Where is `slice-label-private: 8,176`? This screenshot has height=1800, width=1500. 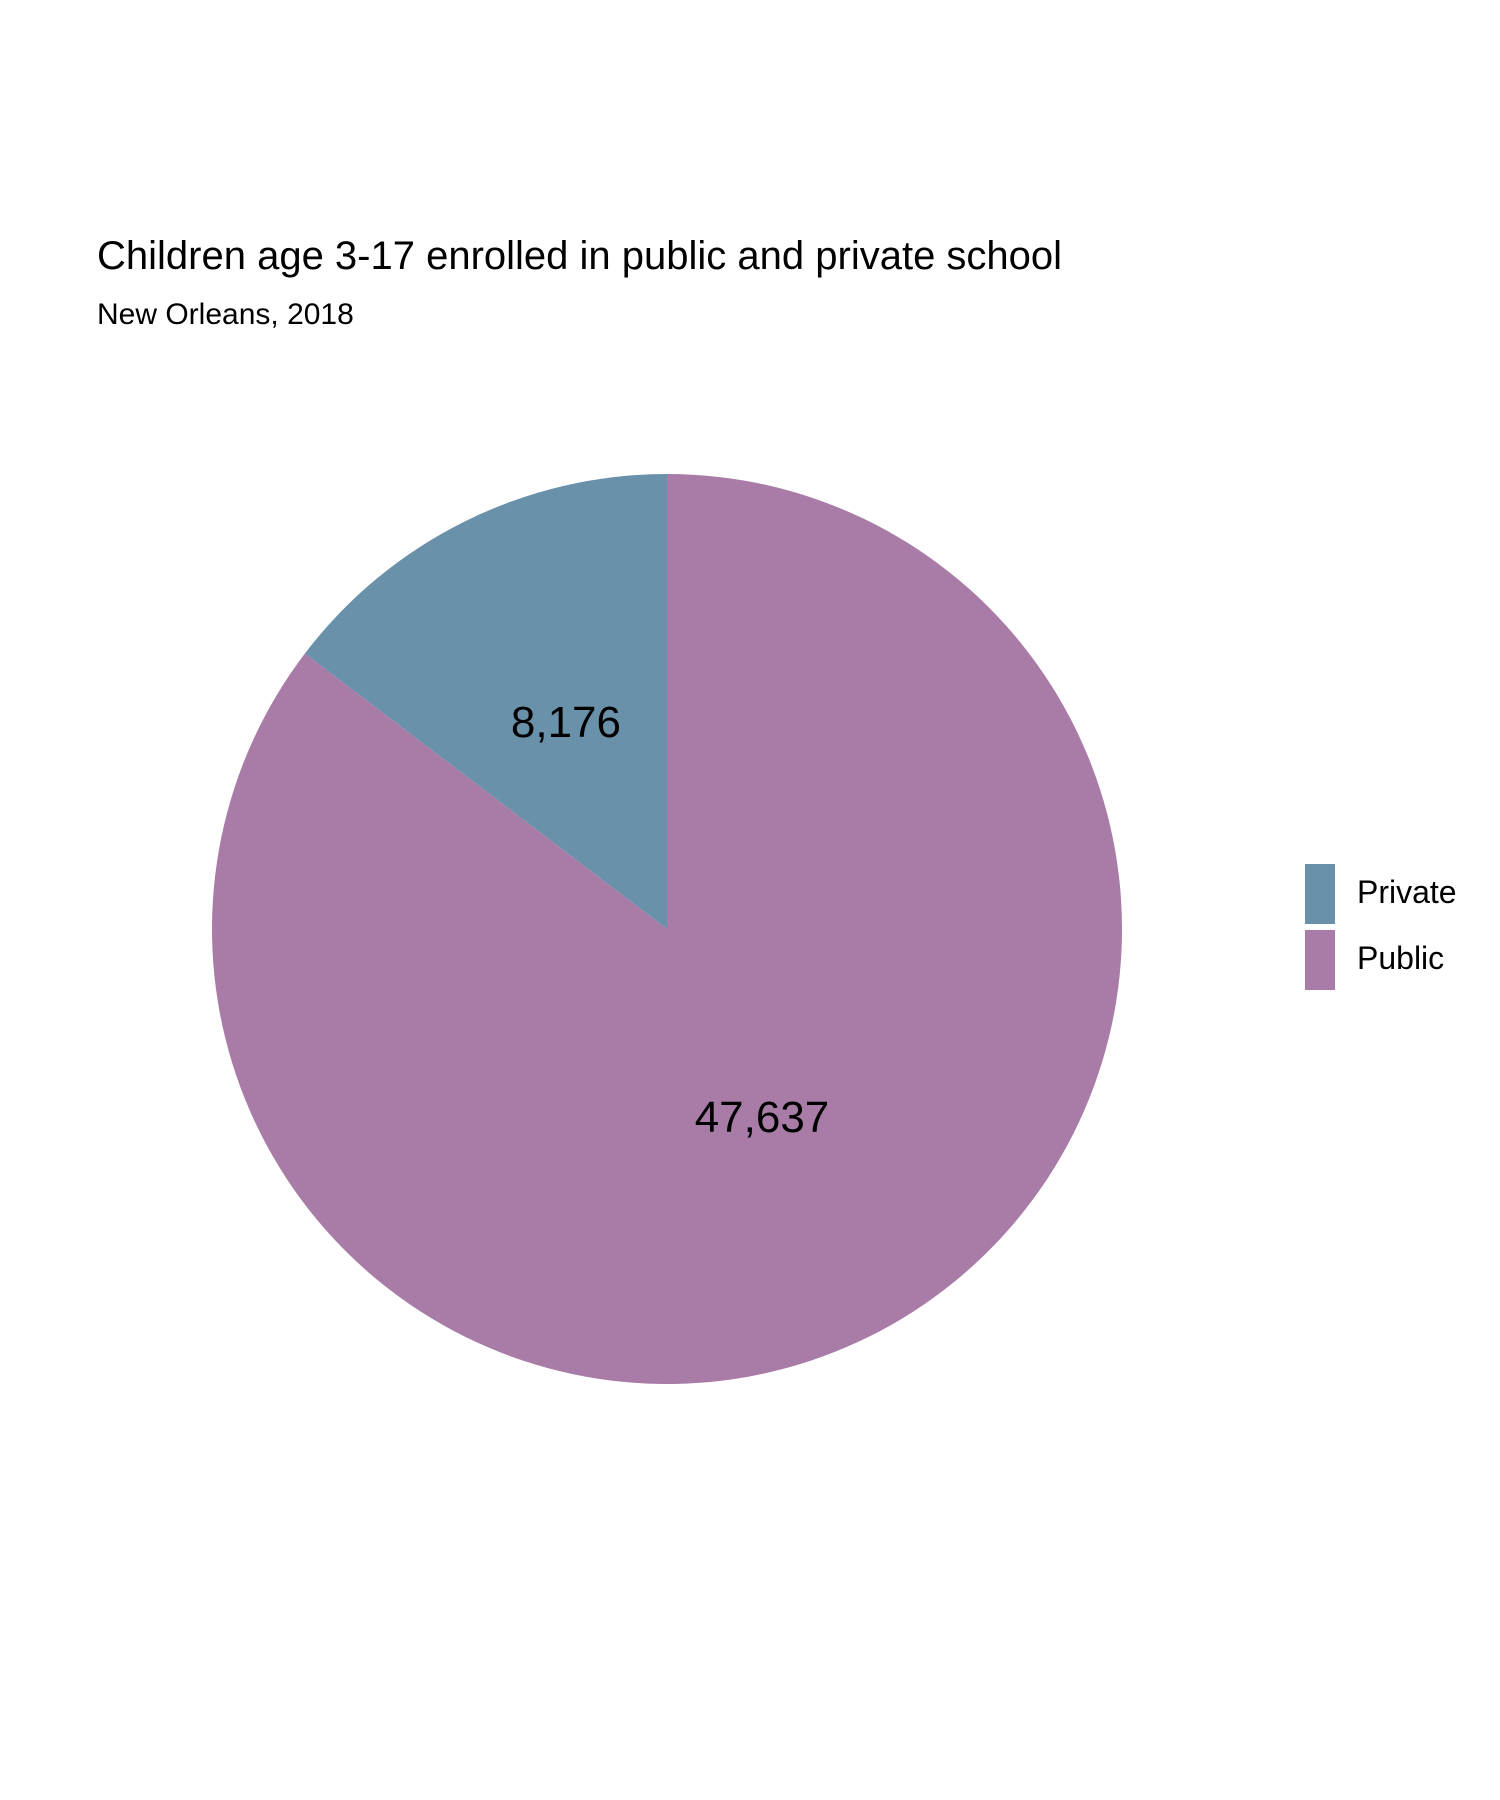 slice-label-private: 8,176 is located at coordinates (566, 722).